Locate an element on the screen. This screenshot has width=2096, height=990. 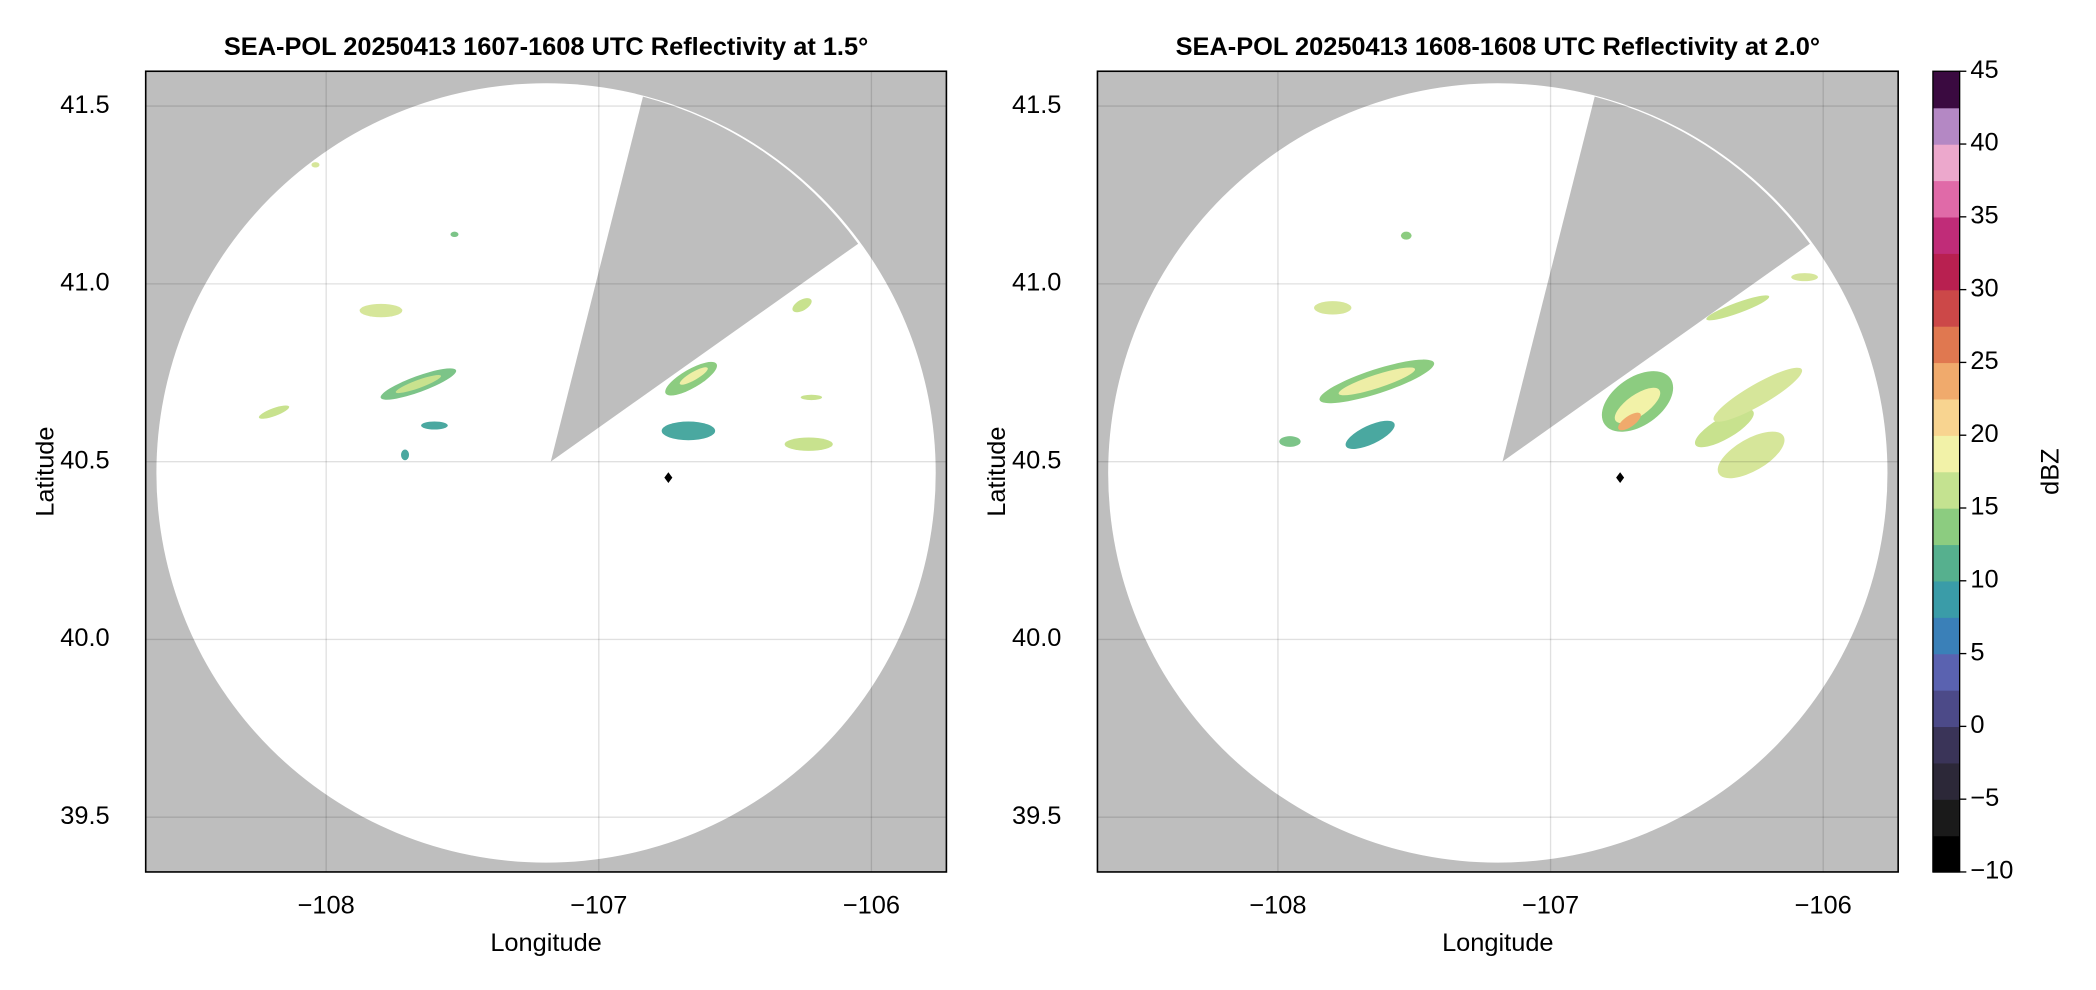
colorbar-tick-label: 40 is located at coordinates (1984, 143).